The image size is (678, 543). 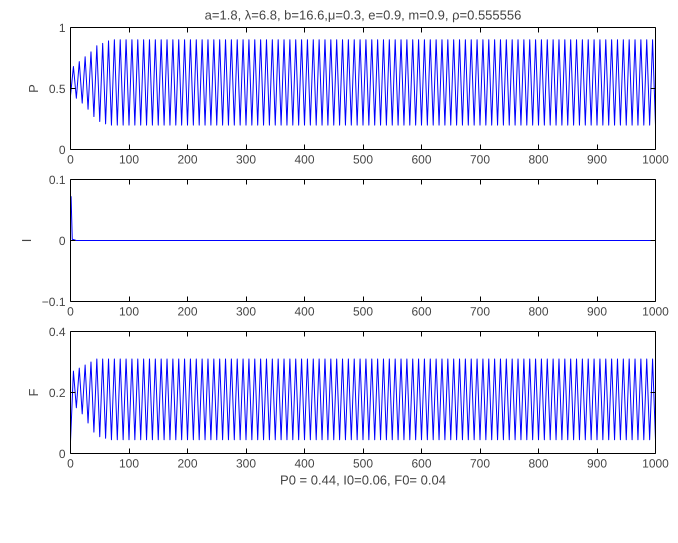 What do you see at coordinates (54, 302) in the screenshot?
I see `y-tick-label: −0.1` at bounding box center [54, 302].